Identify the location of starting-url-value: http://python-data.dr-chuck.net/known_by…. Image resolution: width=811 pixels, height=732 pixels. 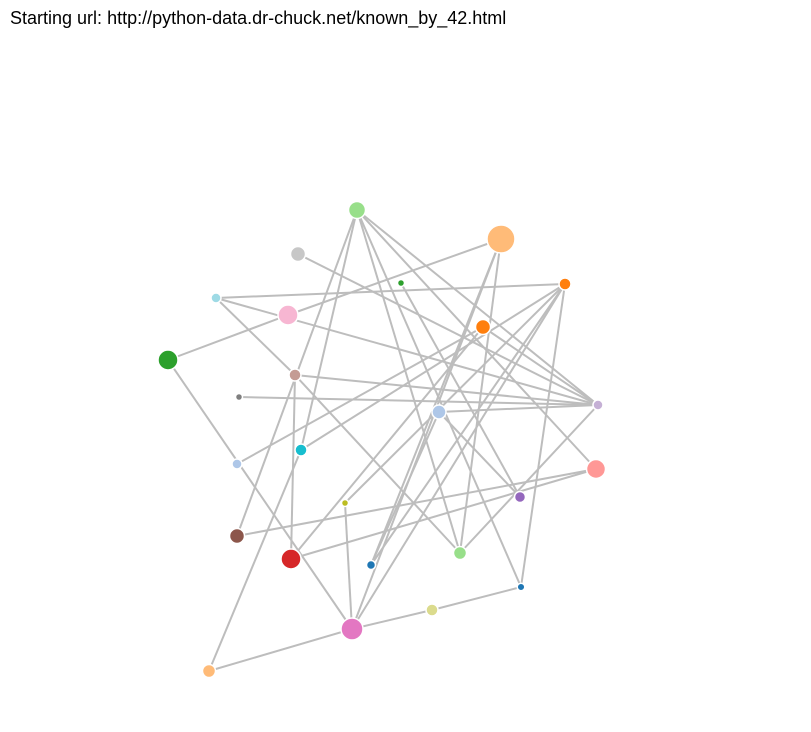
(307, 18).